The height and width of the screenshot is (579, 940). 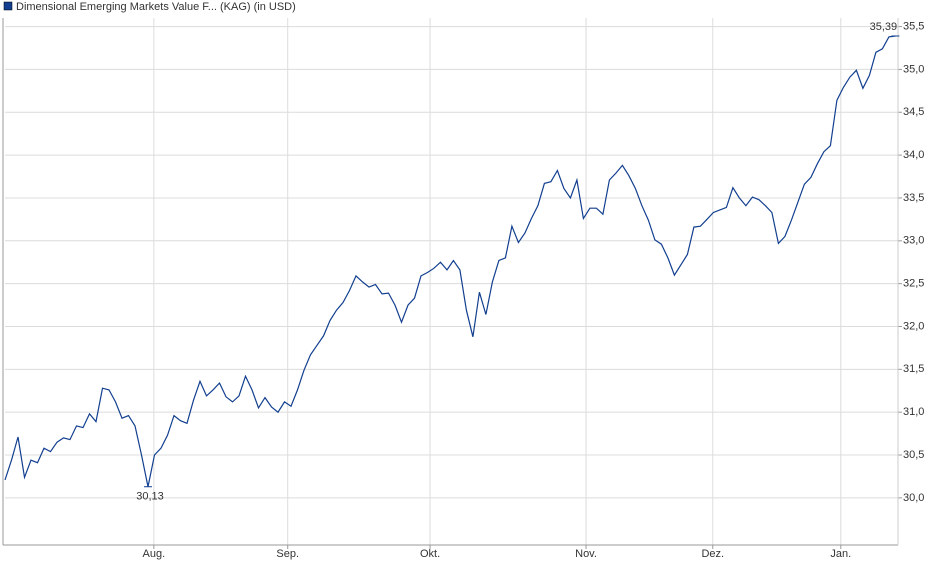 I want to click on y-tick-label: 35,0, so click(x=913, y=69).